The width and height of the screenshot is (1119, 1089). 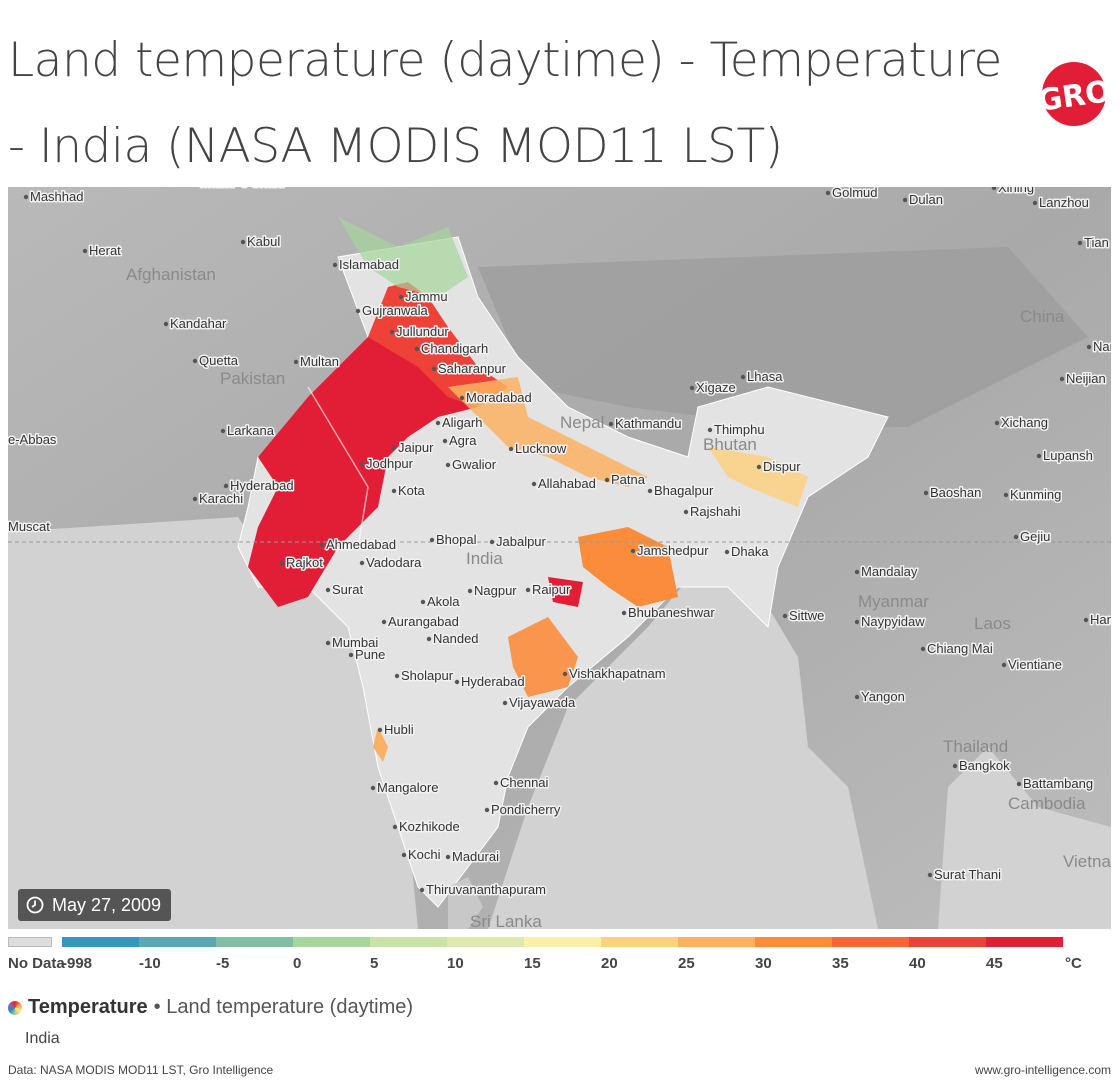 What do you see at coordinates (673, 550) in the screenshot?
I see `city-label: Jamshedpur` at bounding box center [673, 550].